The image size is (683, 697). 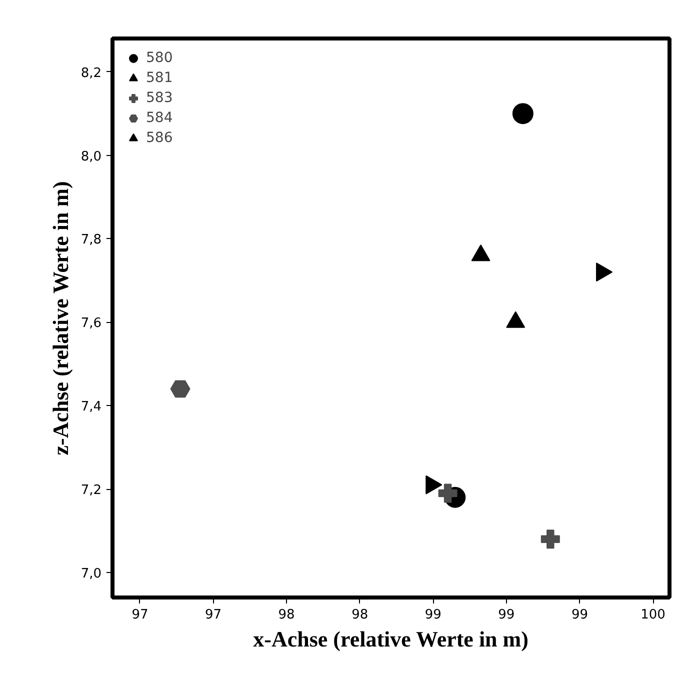 What do you see at coordinates (60, 318) in the screenshot?
I see `y-axis-title: z-Achse (relative Werte in m)` at bounding box center [60, 318].